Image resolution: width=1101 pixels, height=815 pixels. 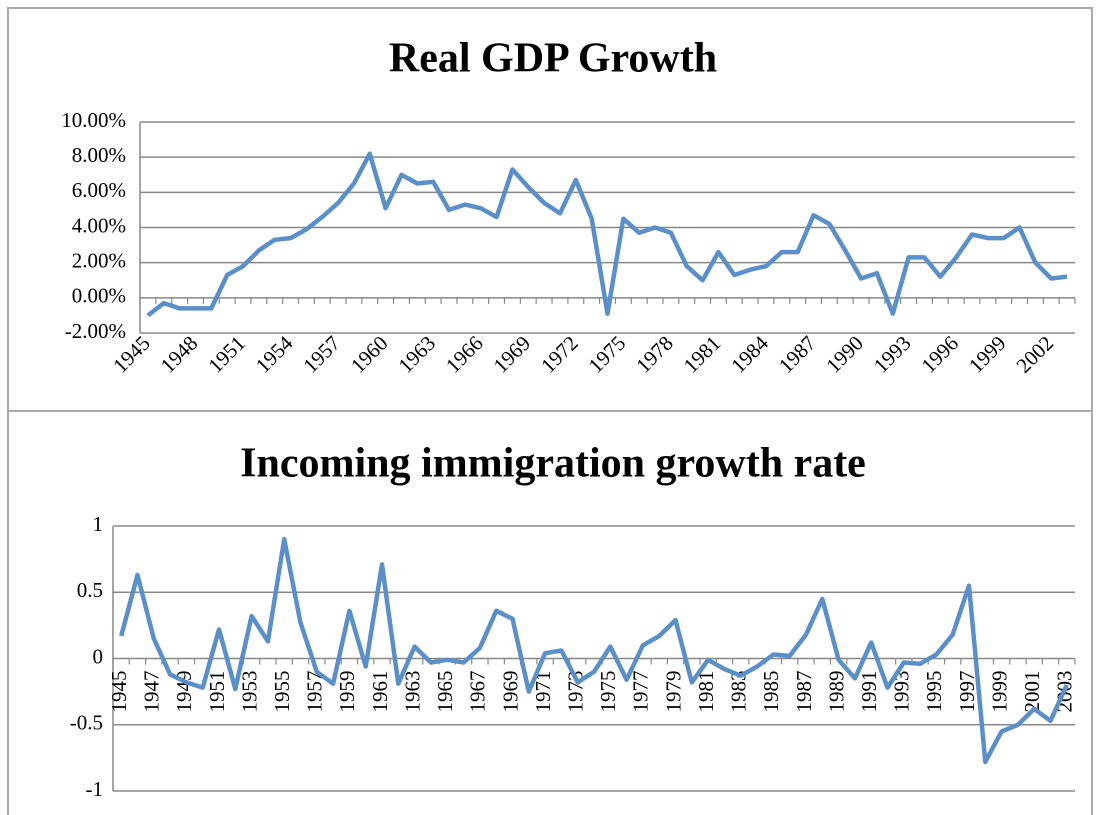 I want to click on y-tick-label: 0.00%, so click(x=99, y=296).